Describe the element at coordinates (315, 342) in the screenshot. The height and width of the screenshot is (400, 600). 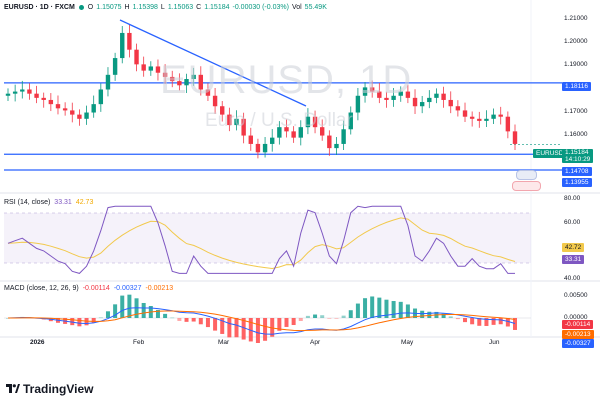
I see `x-axis-label: Apr` at that location.